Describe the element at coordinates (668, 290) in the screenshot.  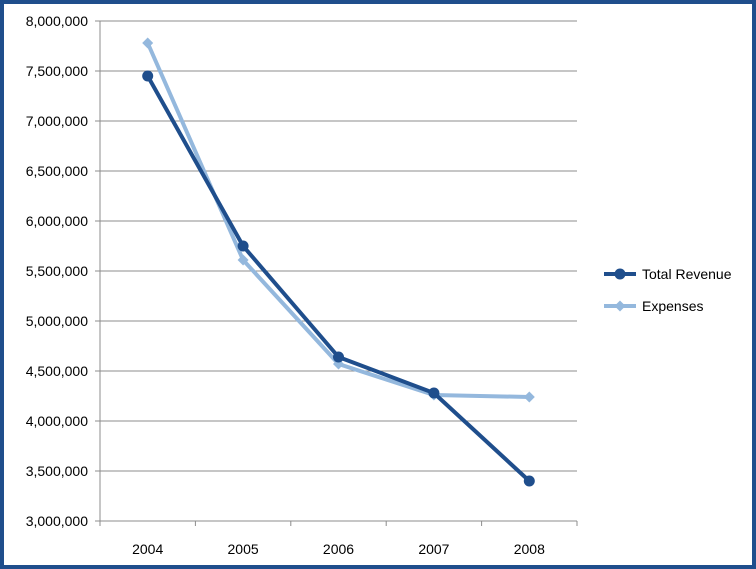
I see `legend: Total Revenue Expenses` at that location.